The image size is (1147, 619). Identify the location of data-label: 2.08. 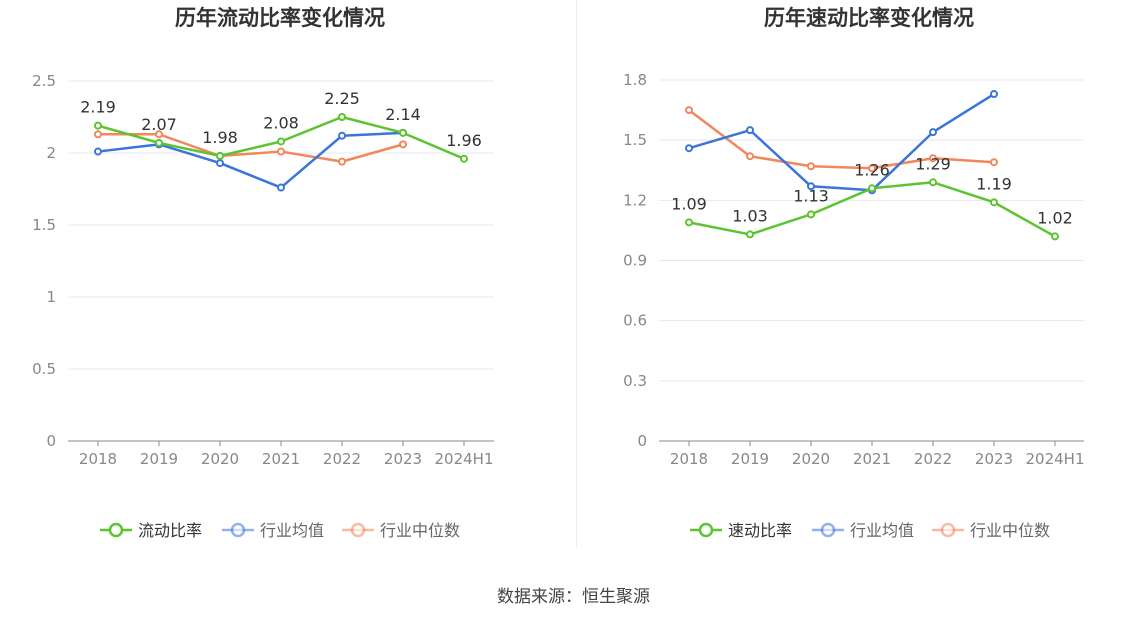
(281, 122).